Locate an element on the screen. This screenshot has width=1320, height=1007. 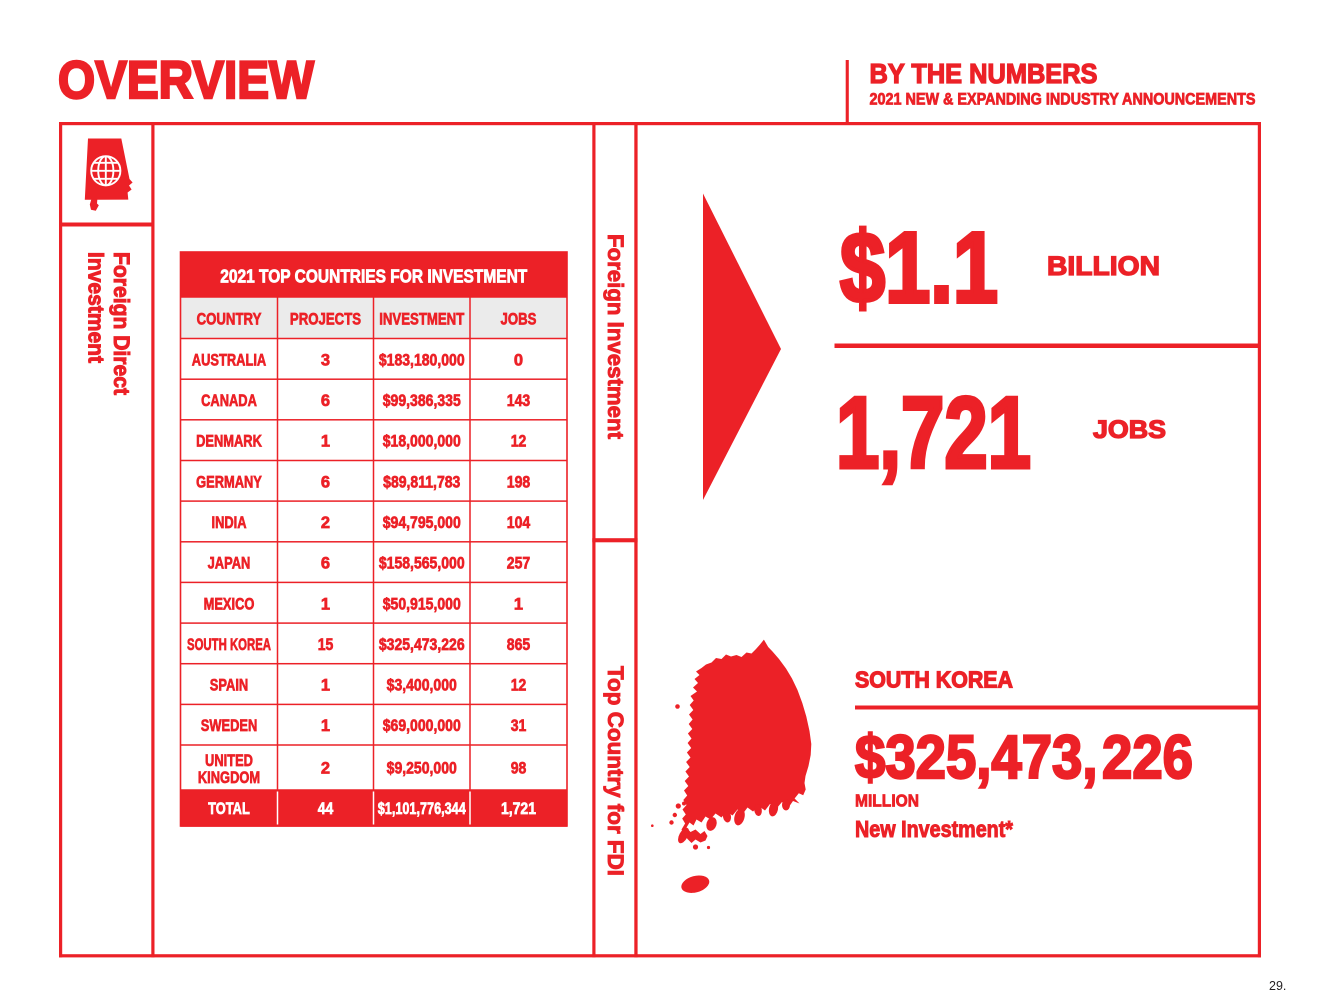
svg-text: BY THE NUMBERS is located at coordinates (984, 73).